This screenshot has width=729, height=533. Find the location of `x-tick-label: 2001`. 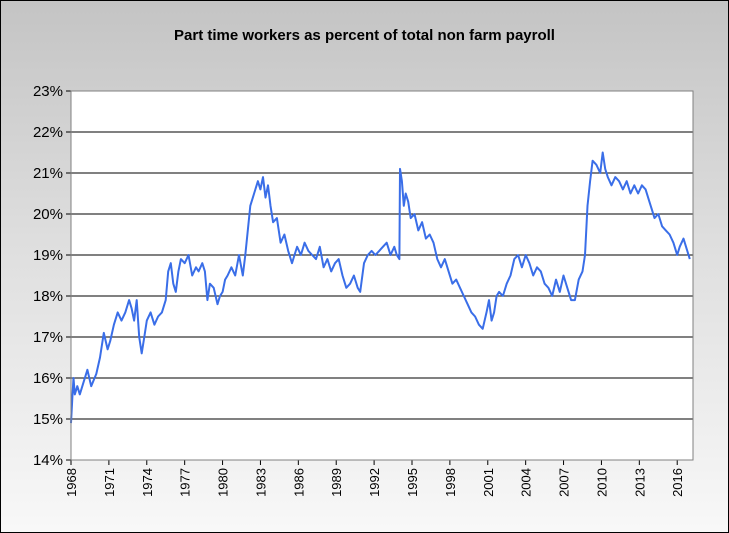

x-tick-label: 2001 is located at coordinates (488, 482).